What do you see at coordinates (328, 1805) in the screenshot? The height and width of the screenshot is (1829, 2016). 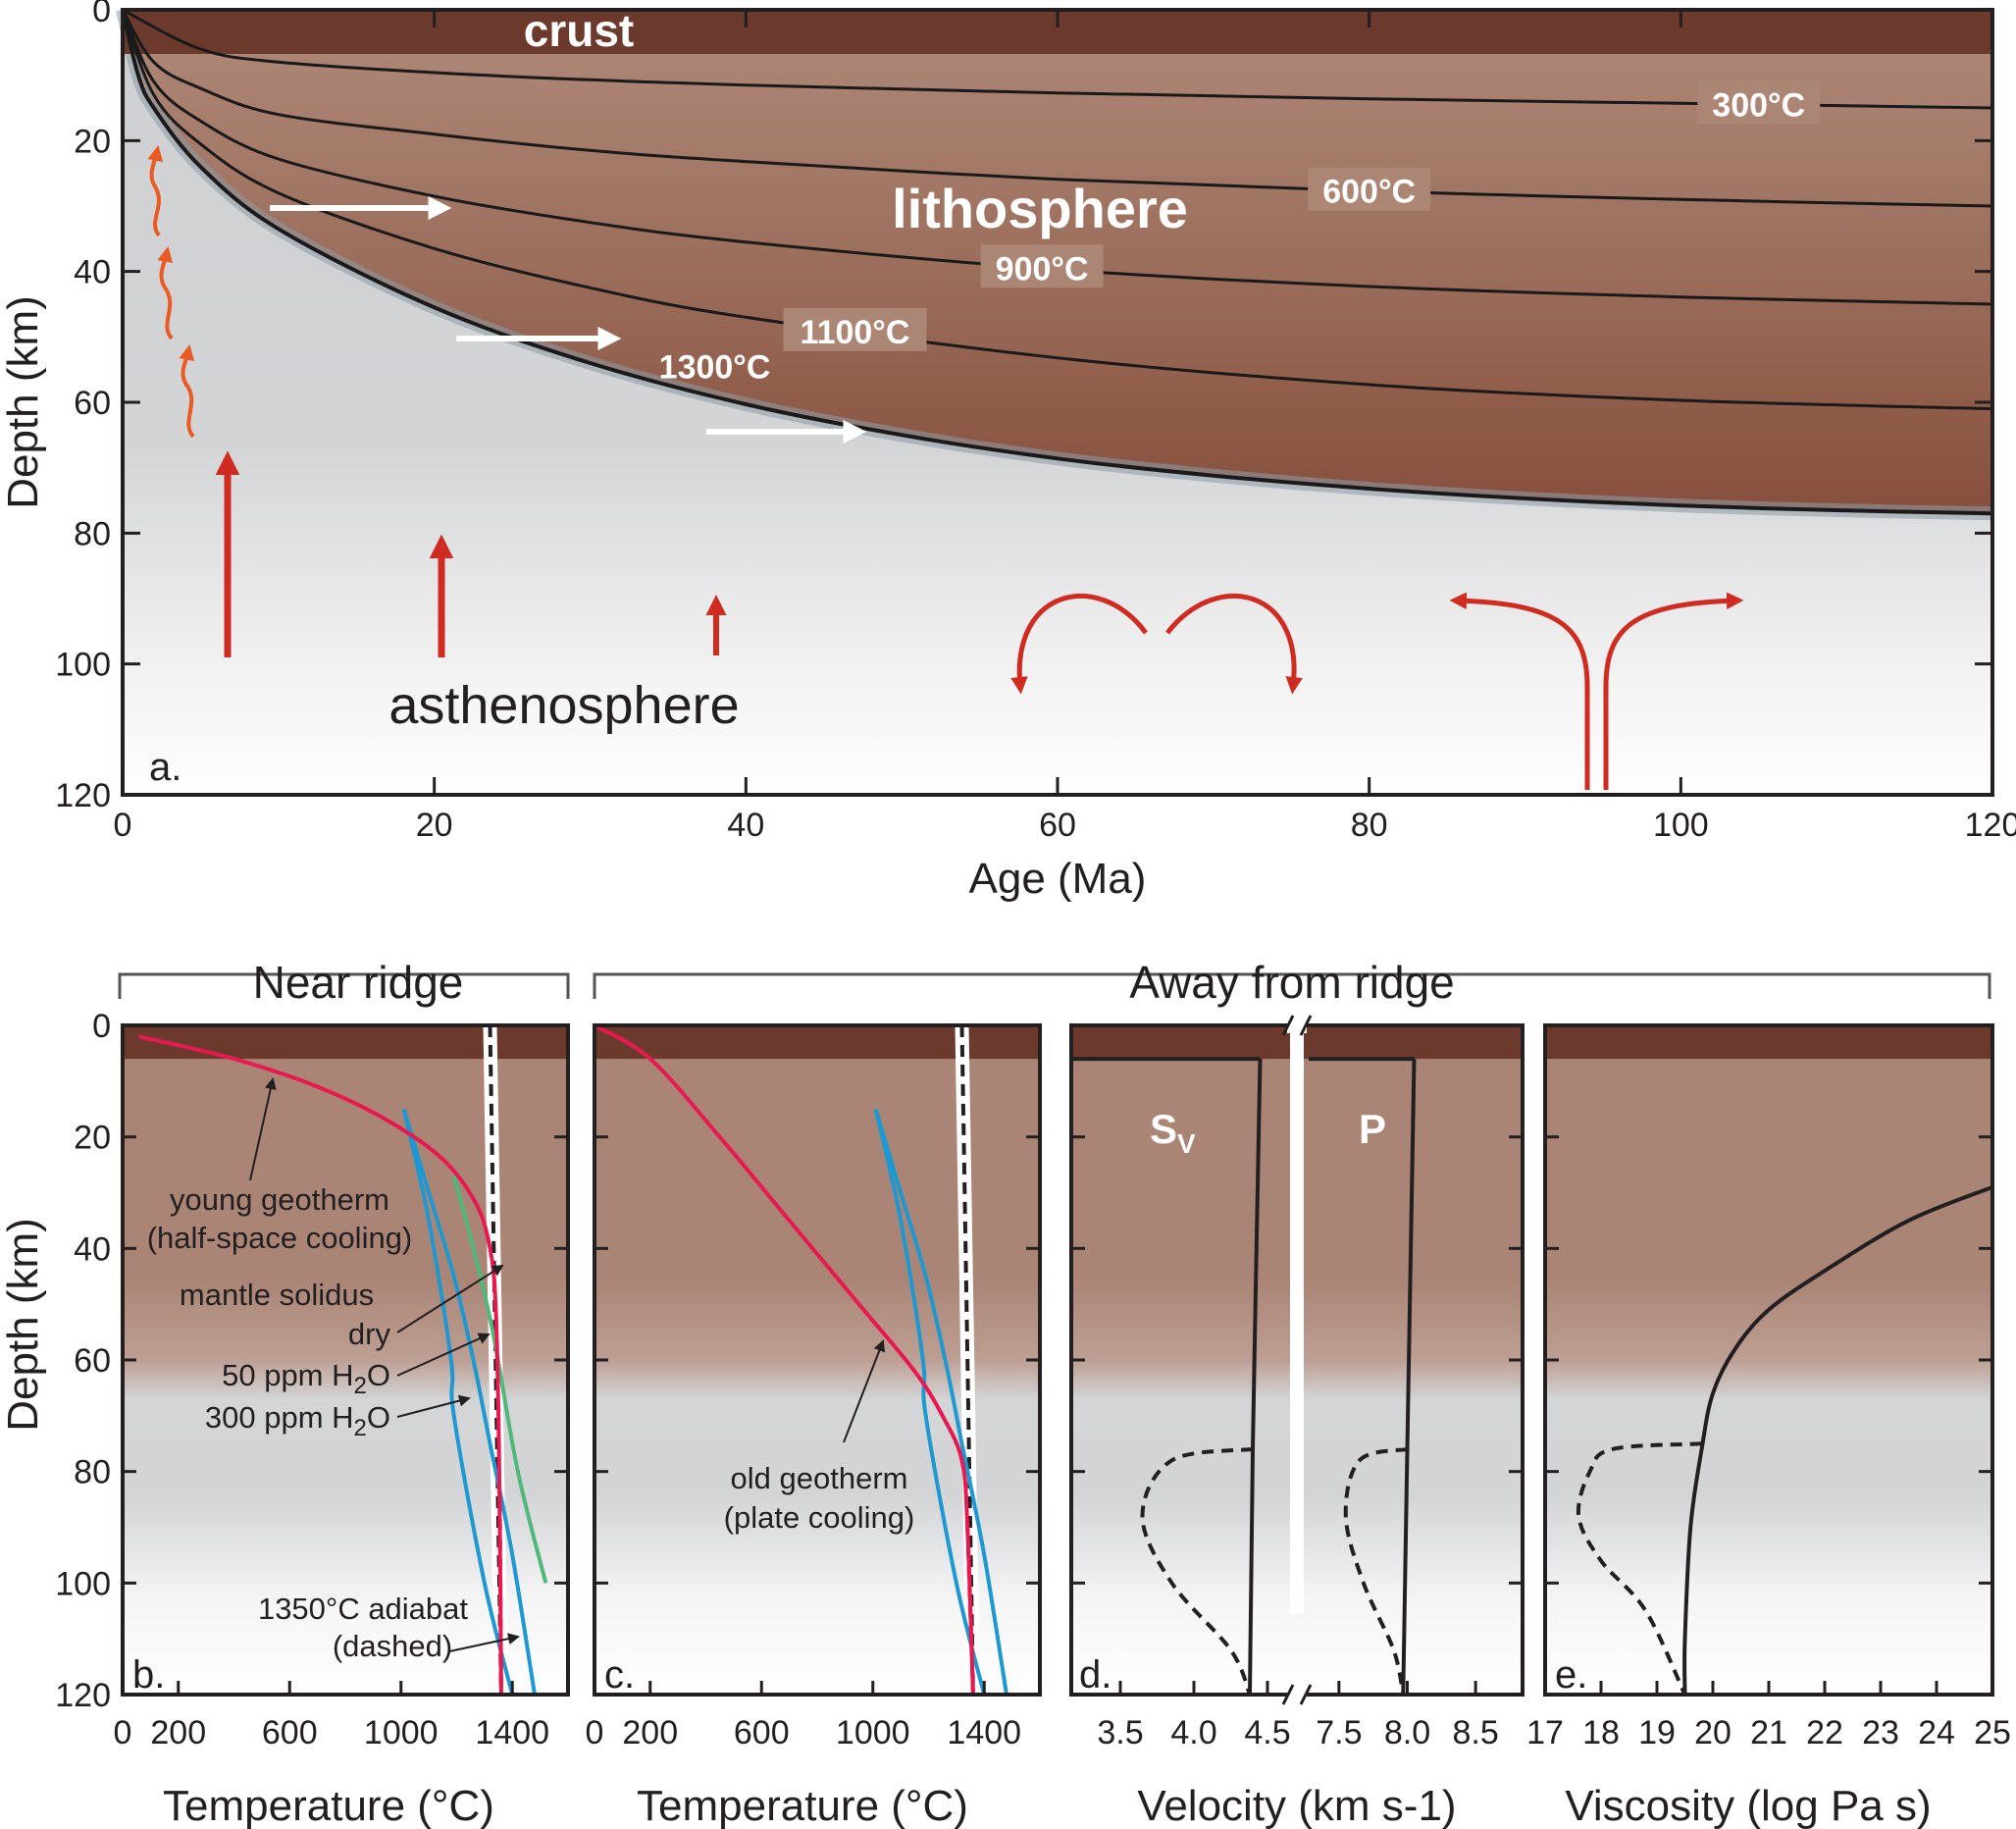 I see `x-axis-title-b: Temperature (°C)` at bounding box center [328, 1805].